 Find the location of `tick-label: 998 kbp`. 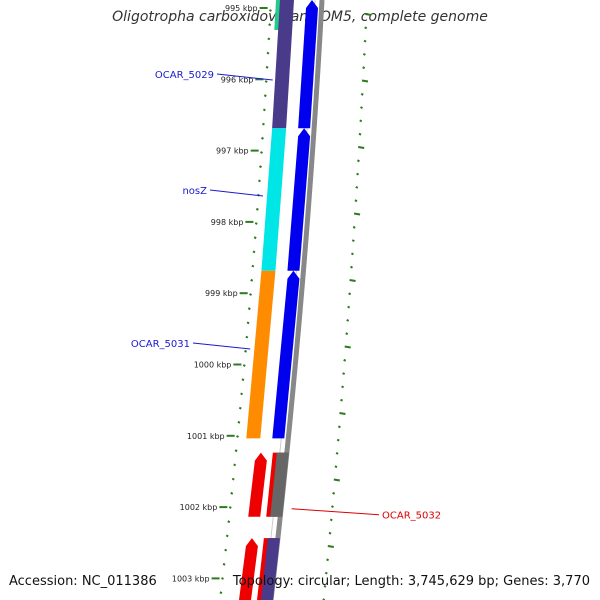

tick-label: 998 kbp is located at coordinates (227, 222).